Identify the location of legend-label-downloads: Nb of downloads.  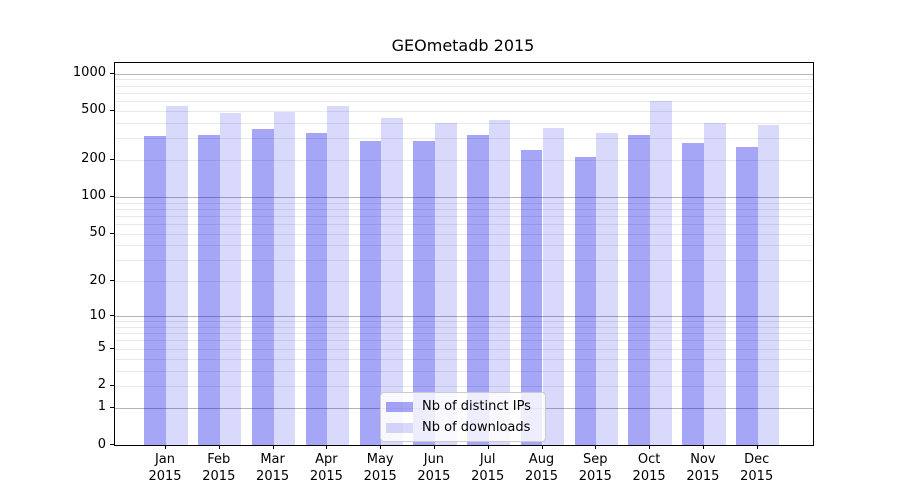
(476, 427).